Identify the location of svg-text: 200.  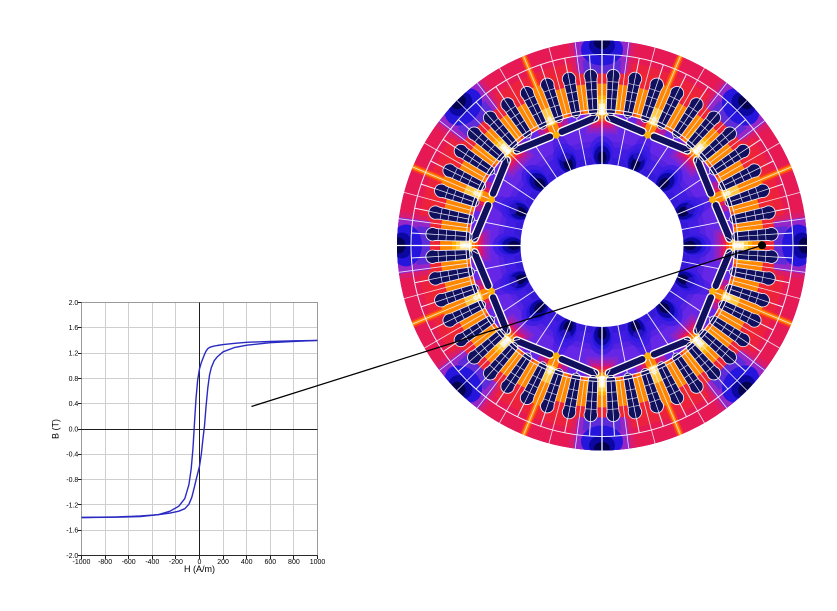
(223, 562).